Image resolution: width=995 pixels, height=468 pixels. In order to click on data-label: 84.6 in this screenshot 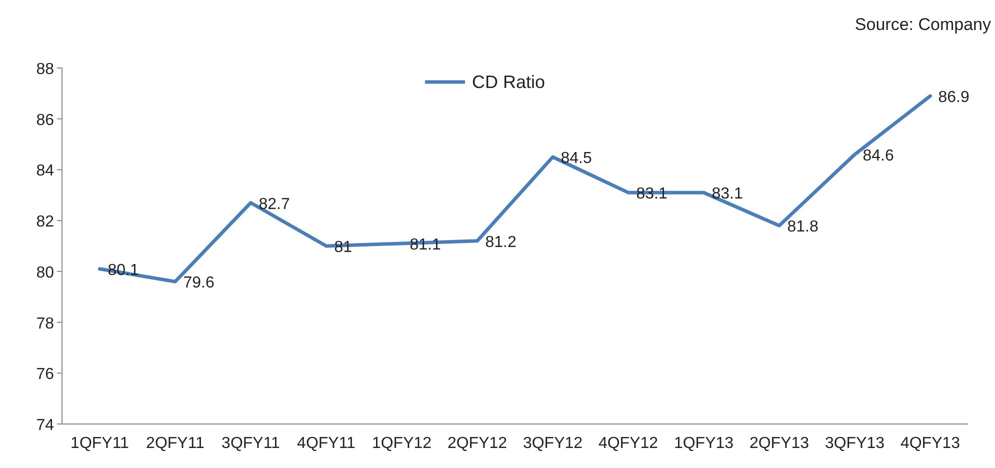, I will do `click(878, 155)`.